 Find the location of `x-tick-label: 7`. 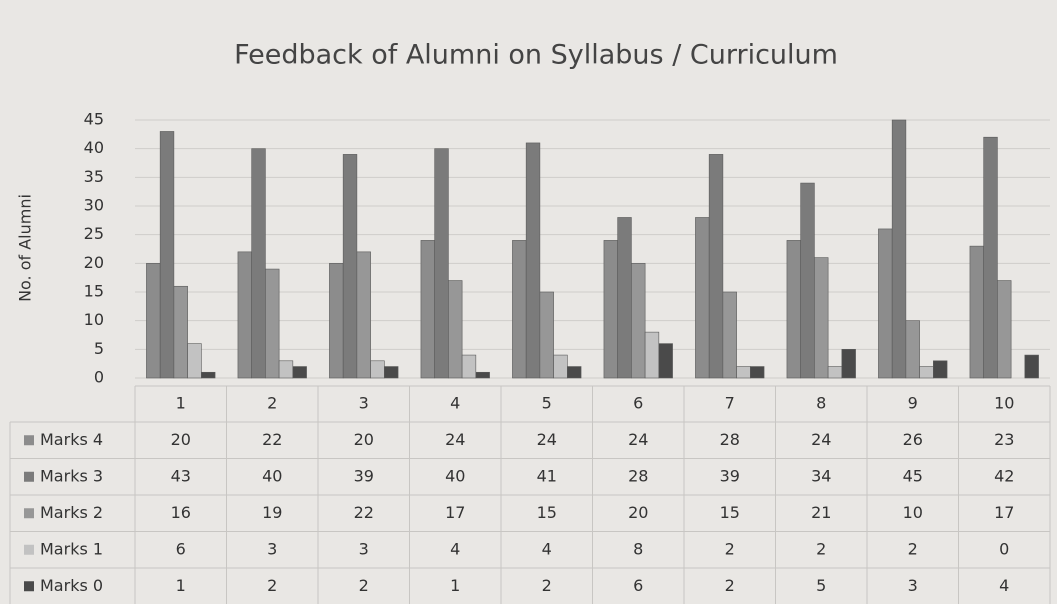

x-tick-label: 7 is located at coordinates (730, 403).